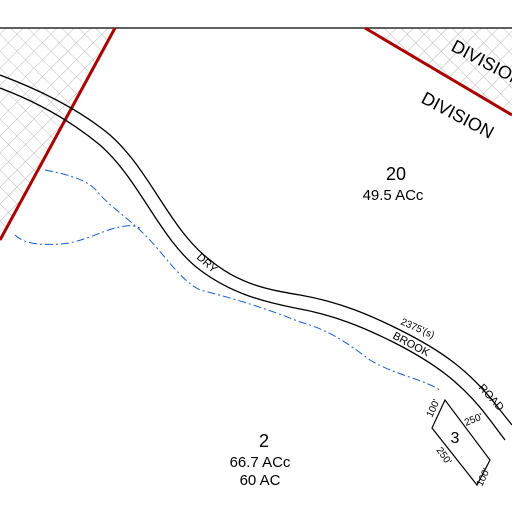 Image resolution: width=512 pixels, height=512 pixels. Describe the element at coordinates (260, 480) in the screenshot. I see `parcel-area: 60 AC` at that location.